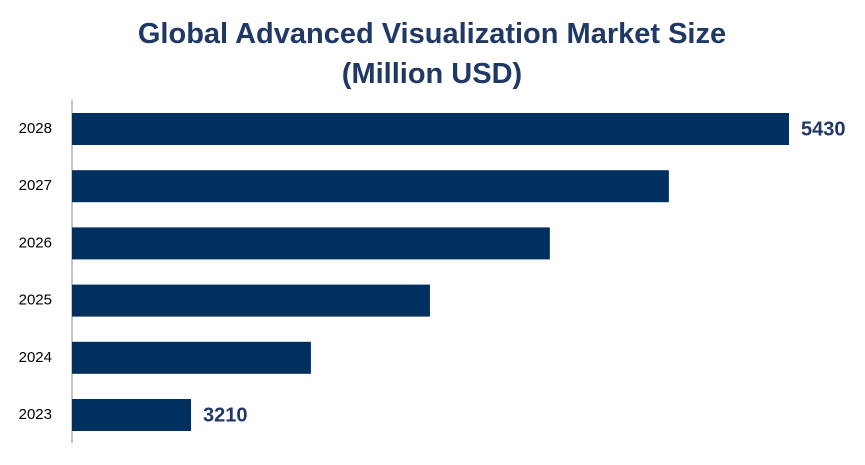 Image resolution: width=865 pixels, height=465 pixels. Describe the element at coordinates (35, 414) in the screenshot. I see `y-tick-label: 2023` at that location.